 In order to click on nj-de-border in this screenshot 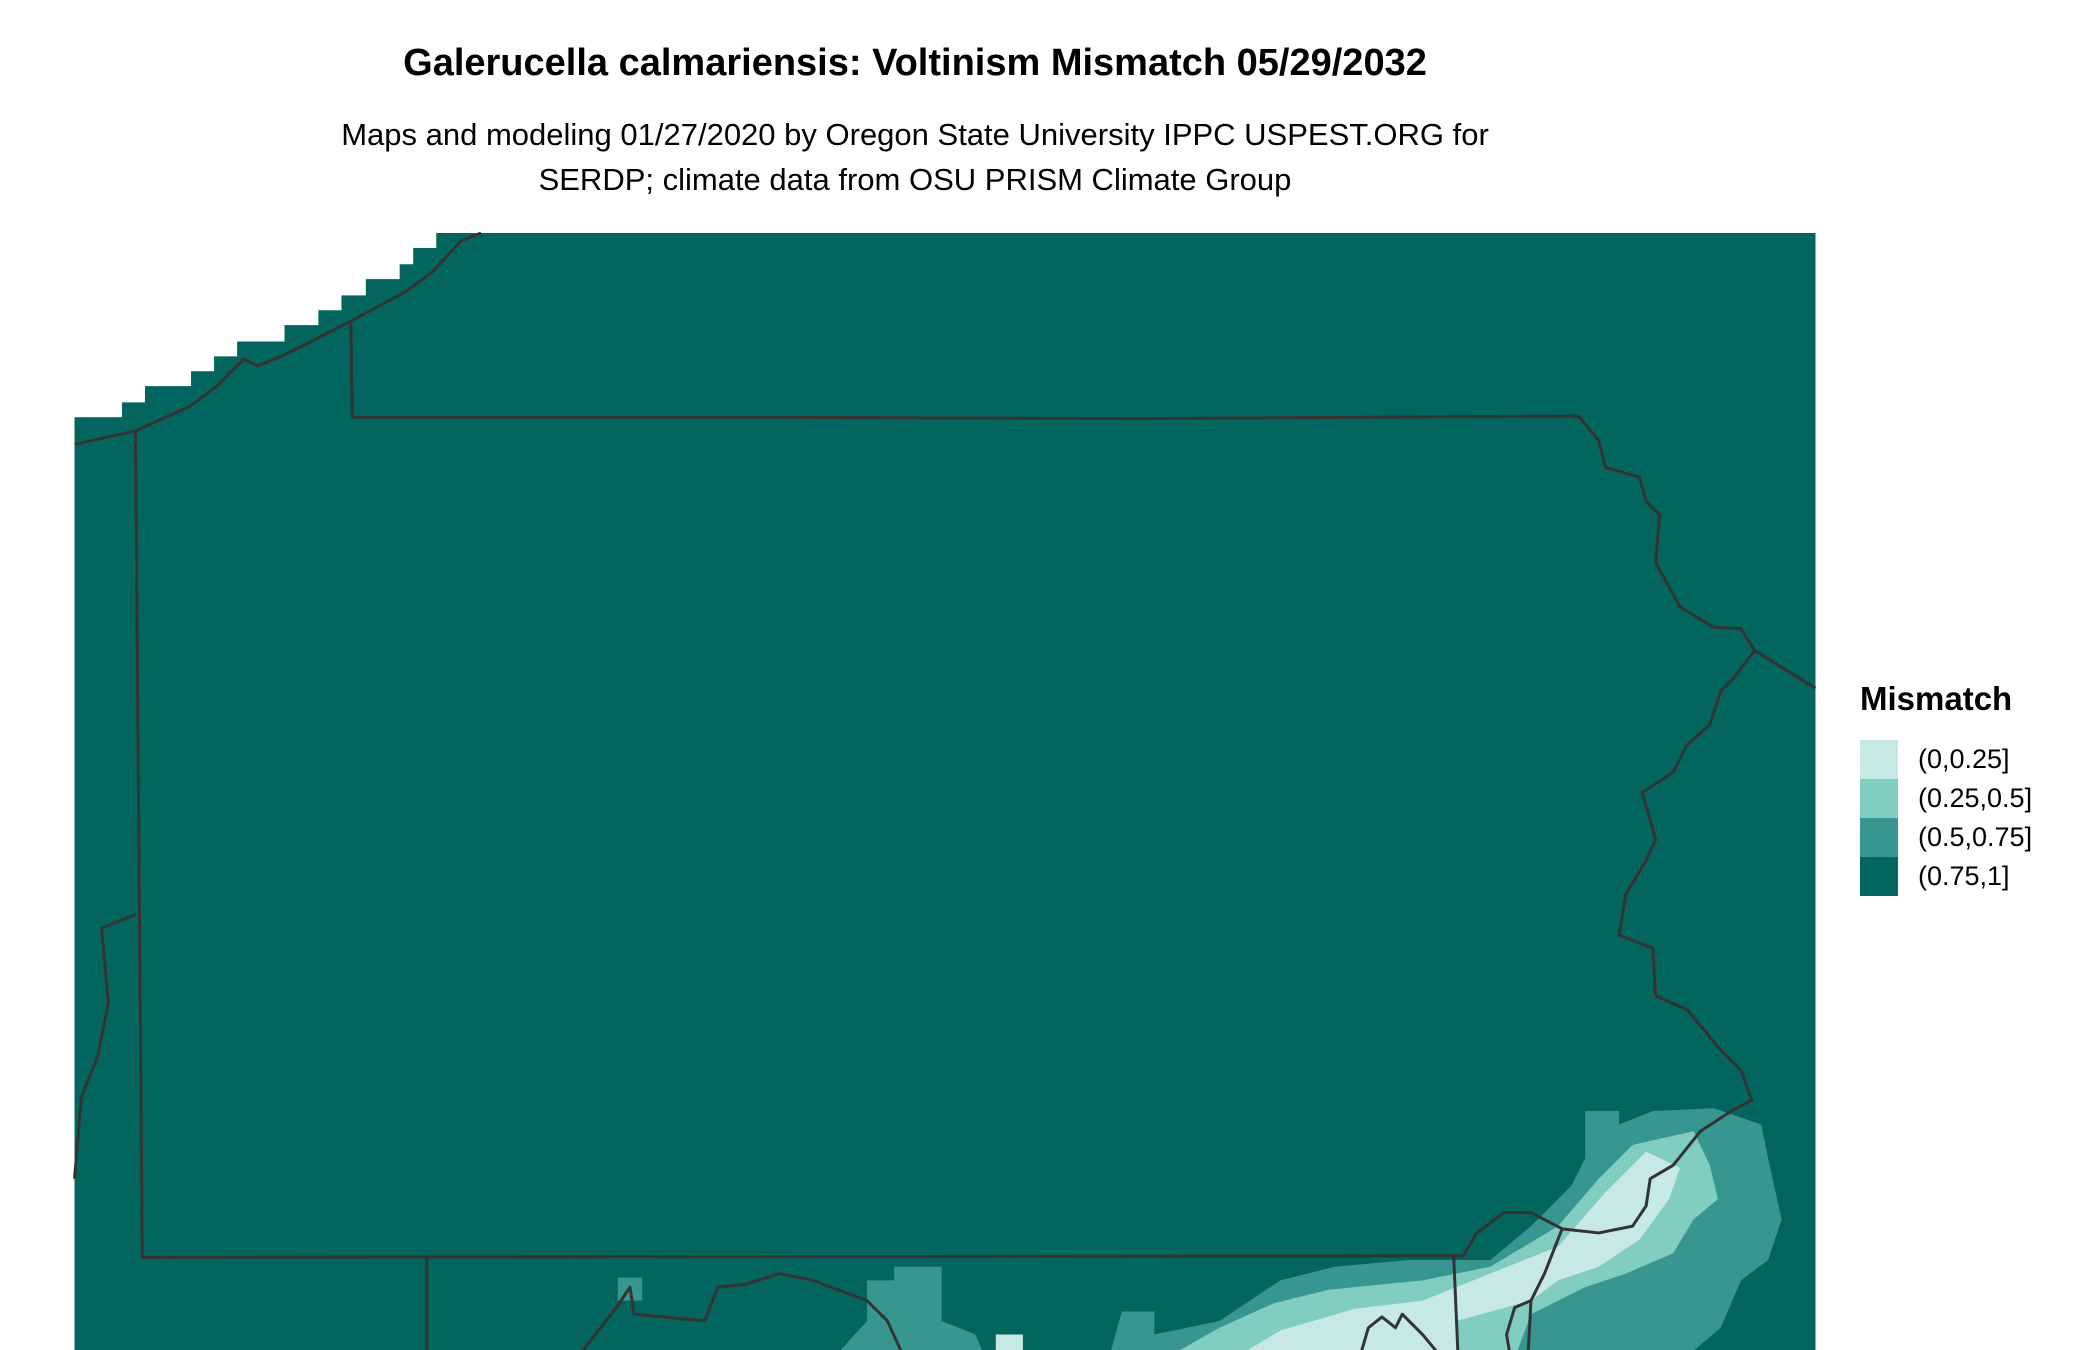, I will do `click(1545, 1289)`.